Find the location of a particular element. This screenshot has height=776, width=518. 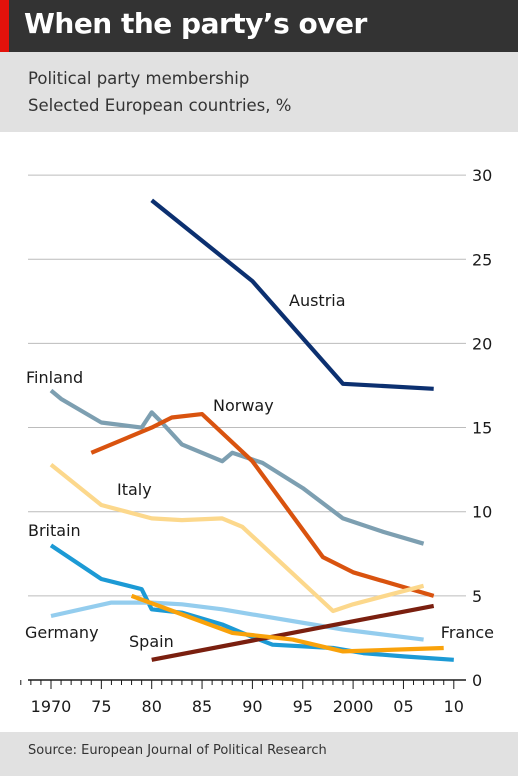

y-tick-label-20: 20 is located at coordinates (482, 343).